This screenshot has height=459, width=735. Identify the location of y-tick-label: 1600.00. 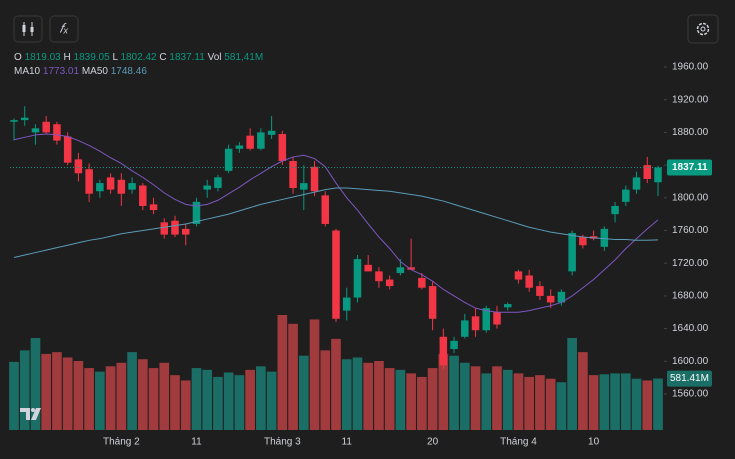
(690, 361).